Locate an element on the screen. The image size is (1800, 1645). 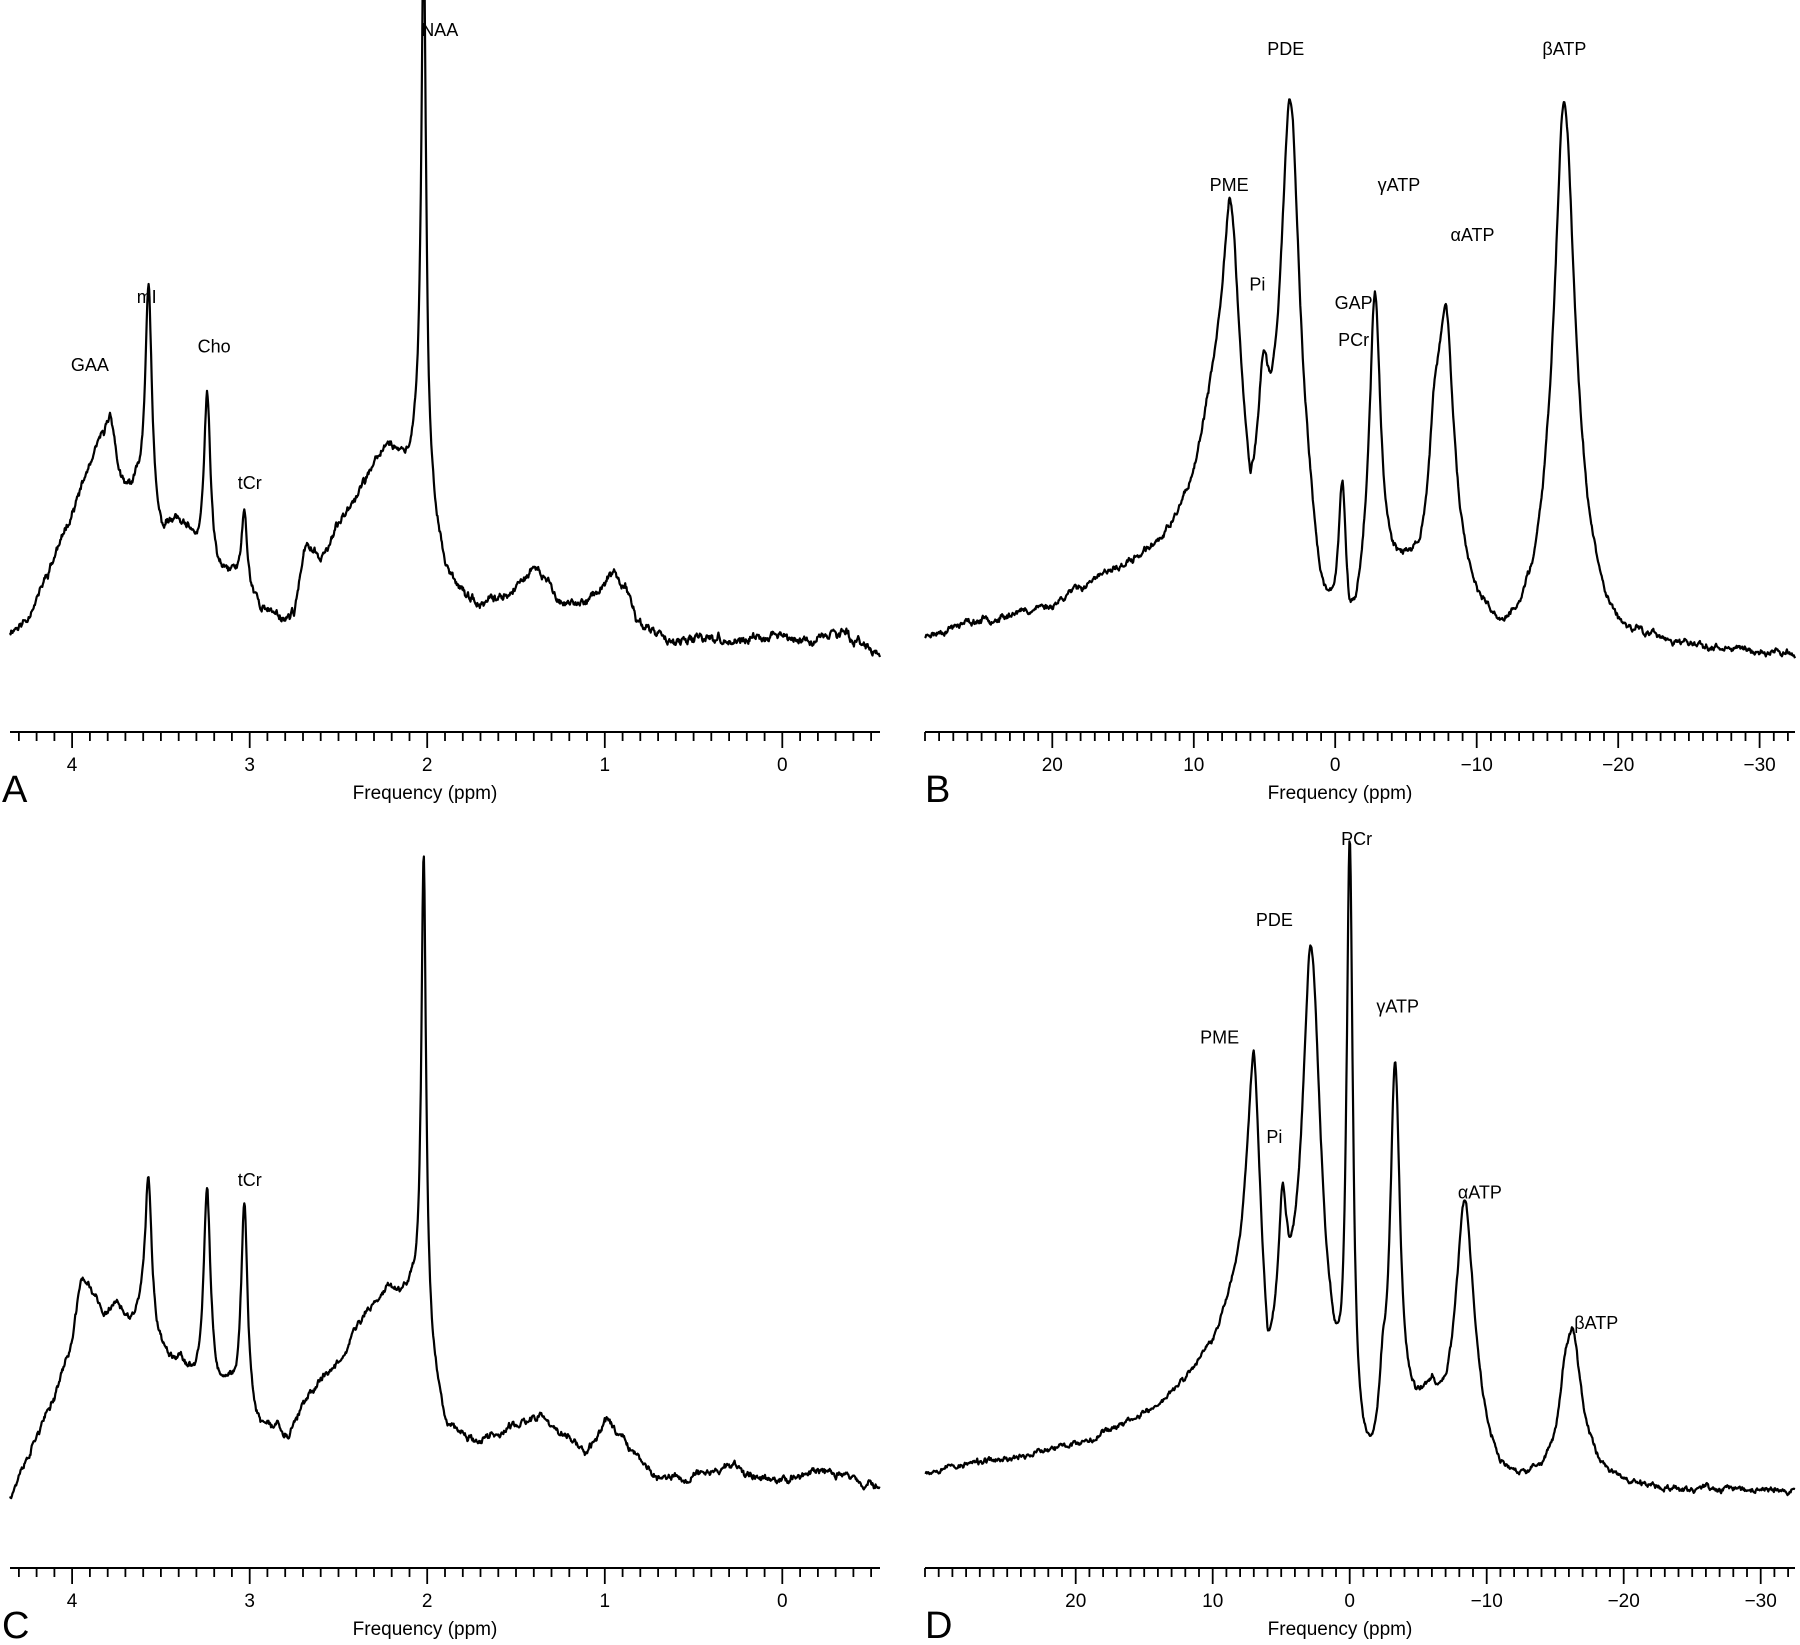
peak-label: GAA is located at coordinates (90, 365).